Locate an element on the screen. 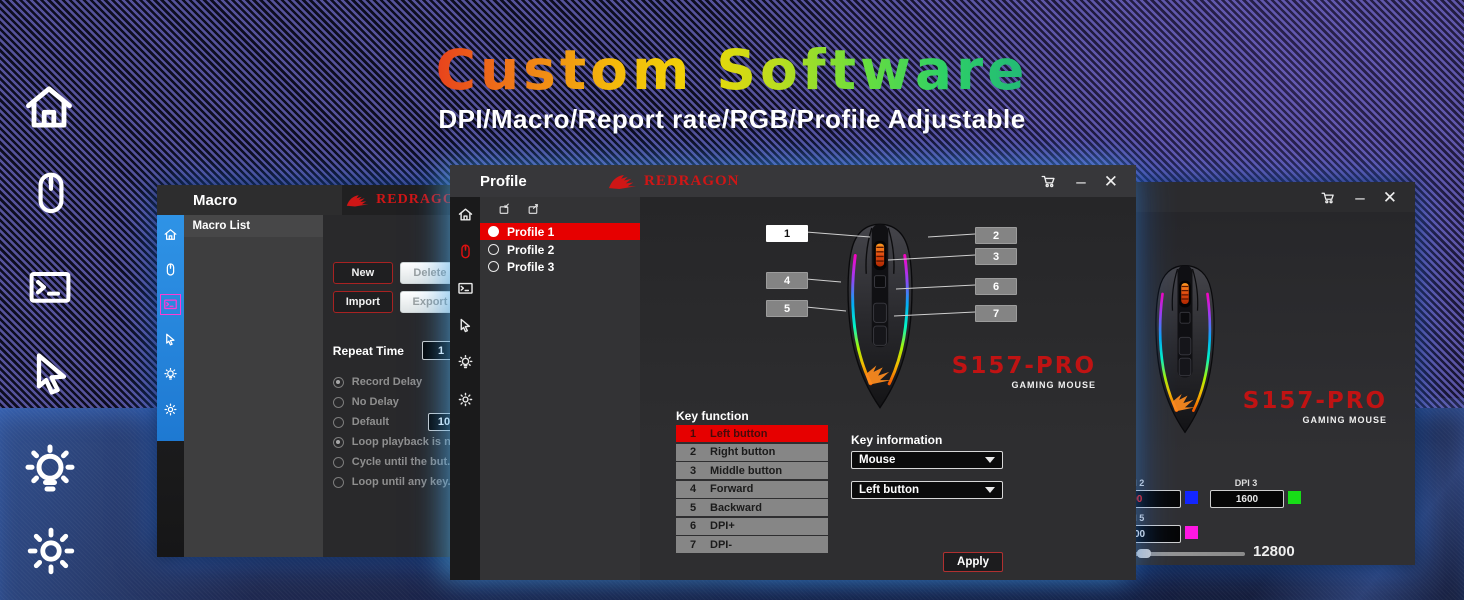 The width and height of the screenshot is (1464, 600). callout-2: 2 is located at coordinates (996, 235).